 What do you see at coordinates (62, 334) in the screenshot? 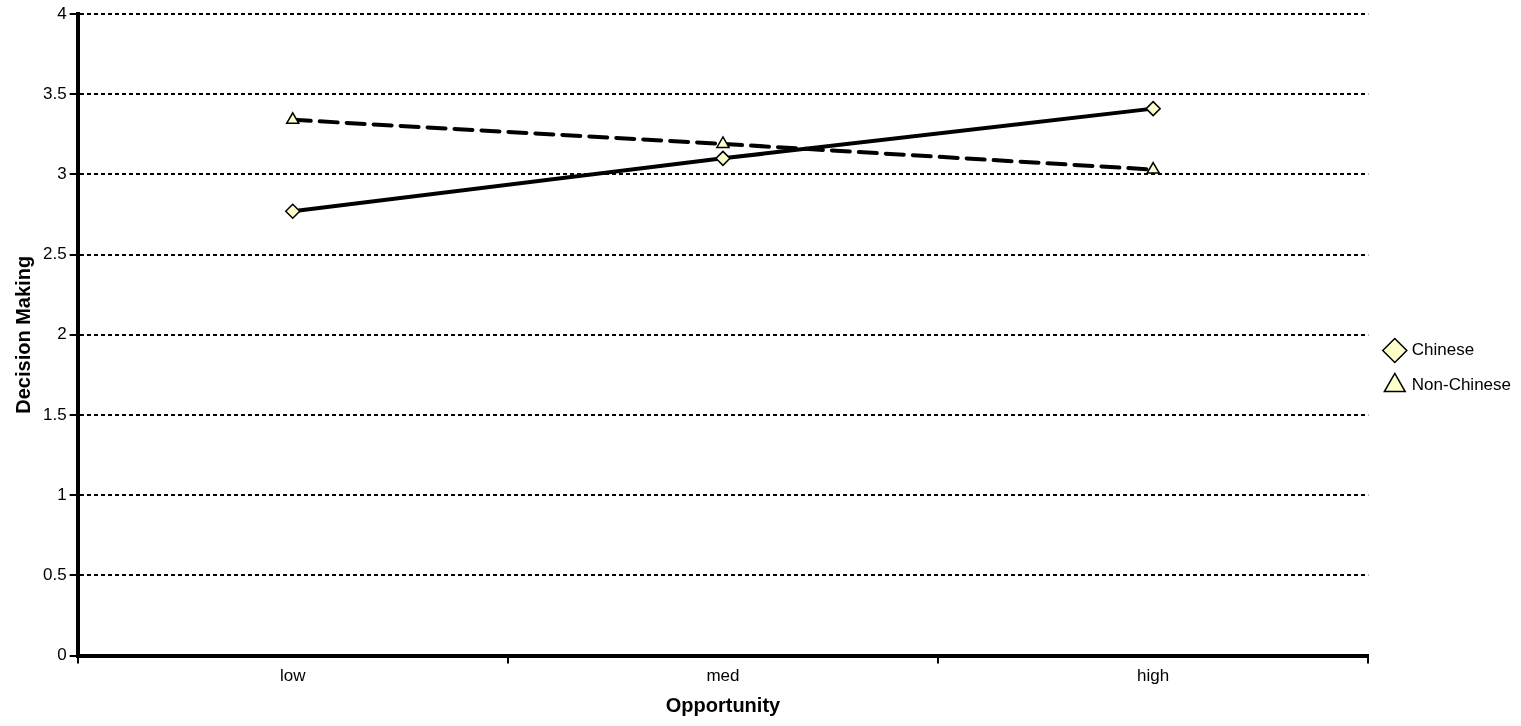
I see `y-tick-label: 2` at bounding box center [62, 334].